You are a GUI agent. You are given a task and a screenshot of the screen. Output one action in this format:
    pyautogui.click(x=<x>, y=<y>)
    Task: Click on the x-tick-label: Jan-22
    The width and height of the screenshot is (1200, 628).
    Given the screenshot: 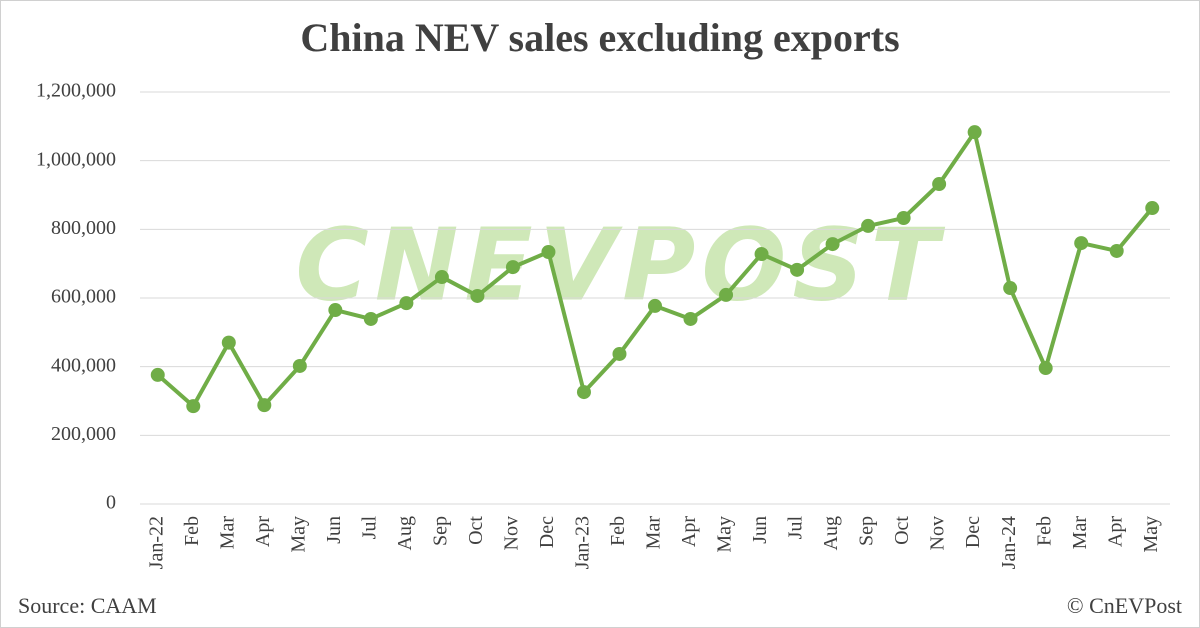 What is the action you would take?
    pyautogui.click(x=156, y=542)
    